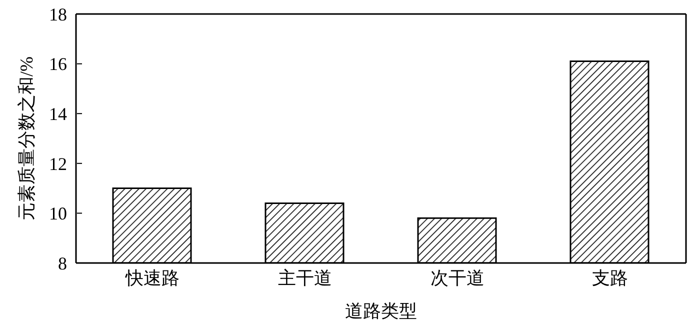 The width and height of the screenshot is (700, 335). I want to click on y-tick-label: 10, so click(58, 214).